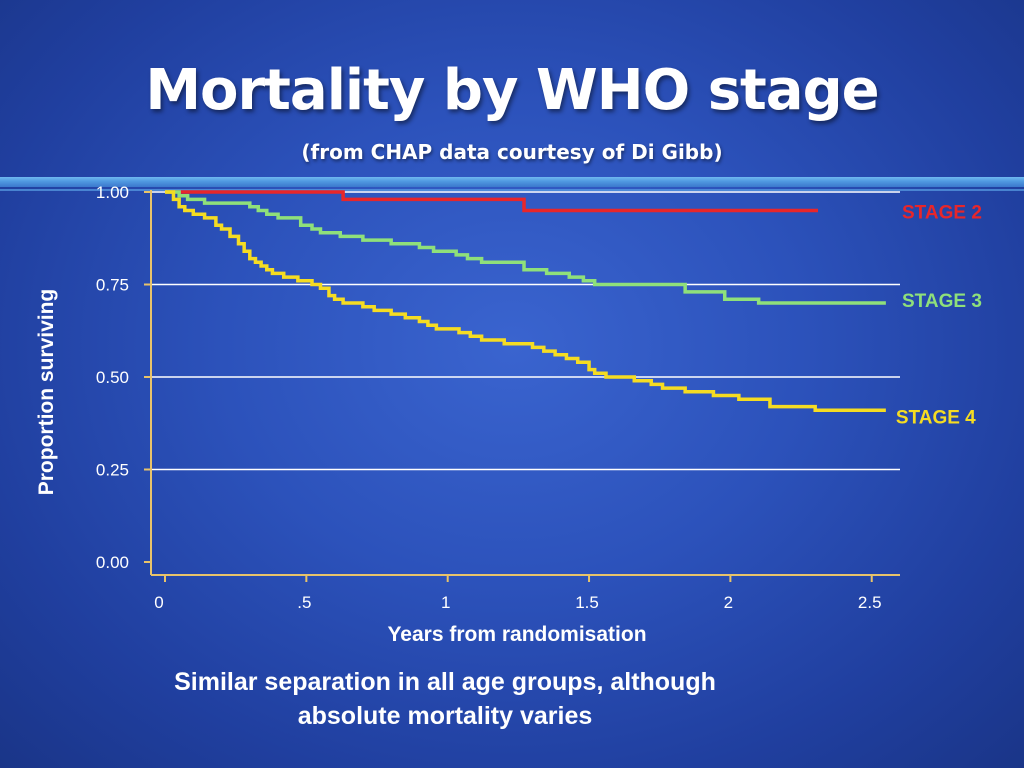  I want to click on x-tick-label: .5, so click(304, 602).